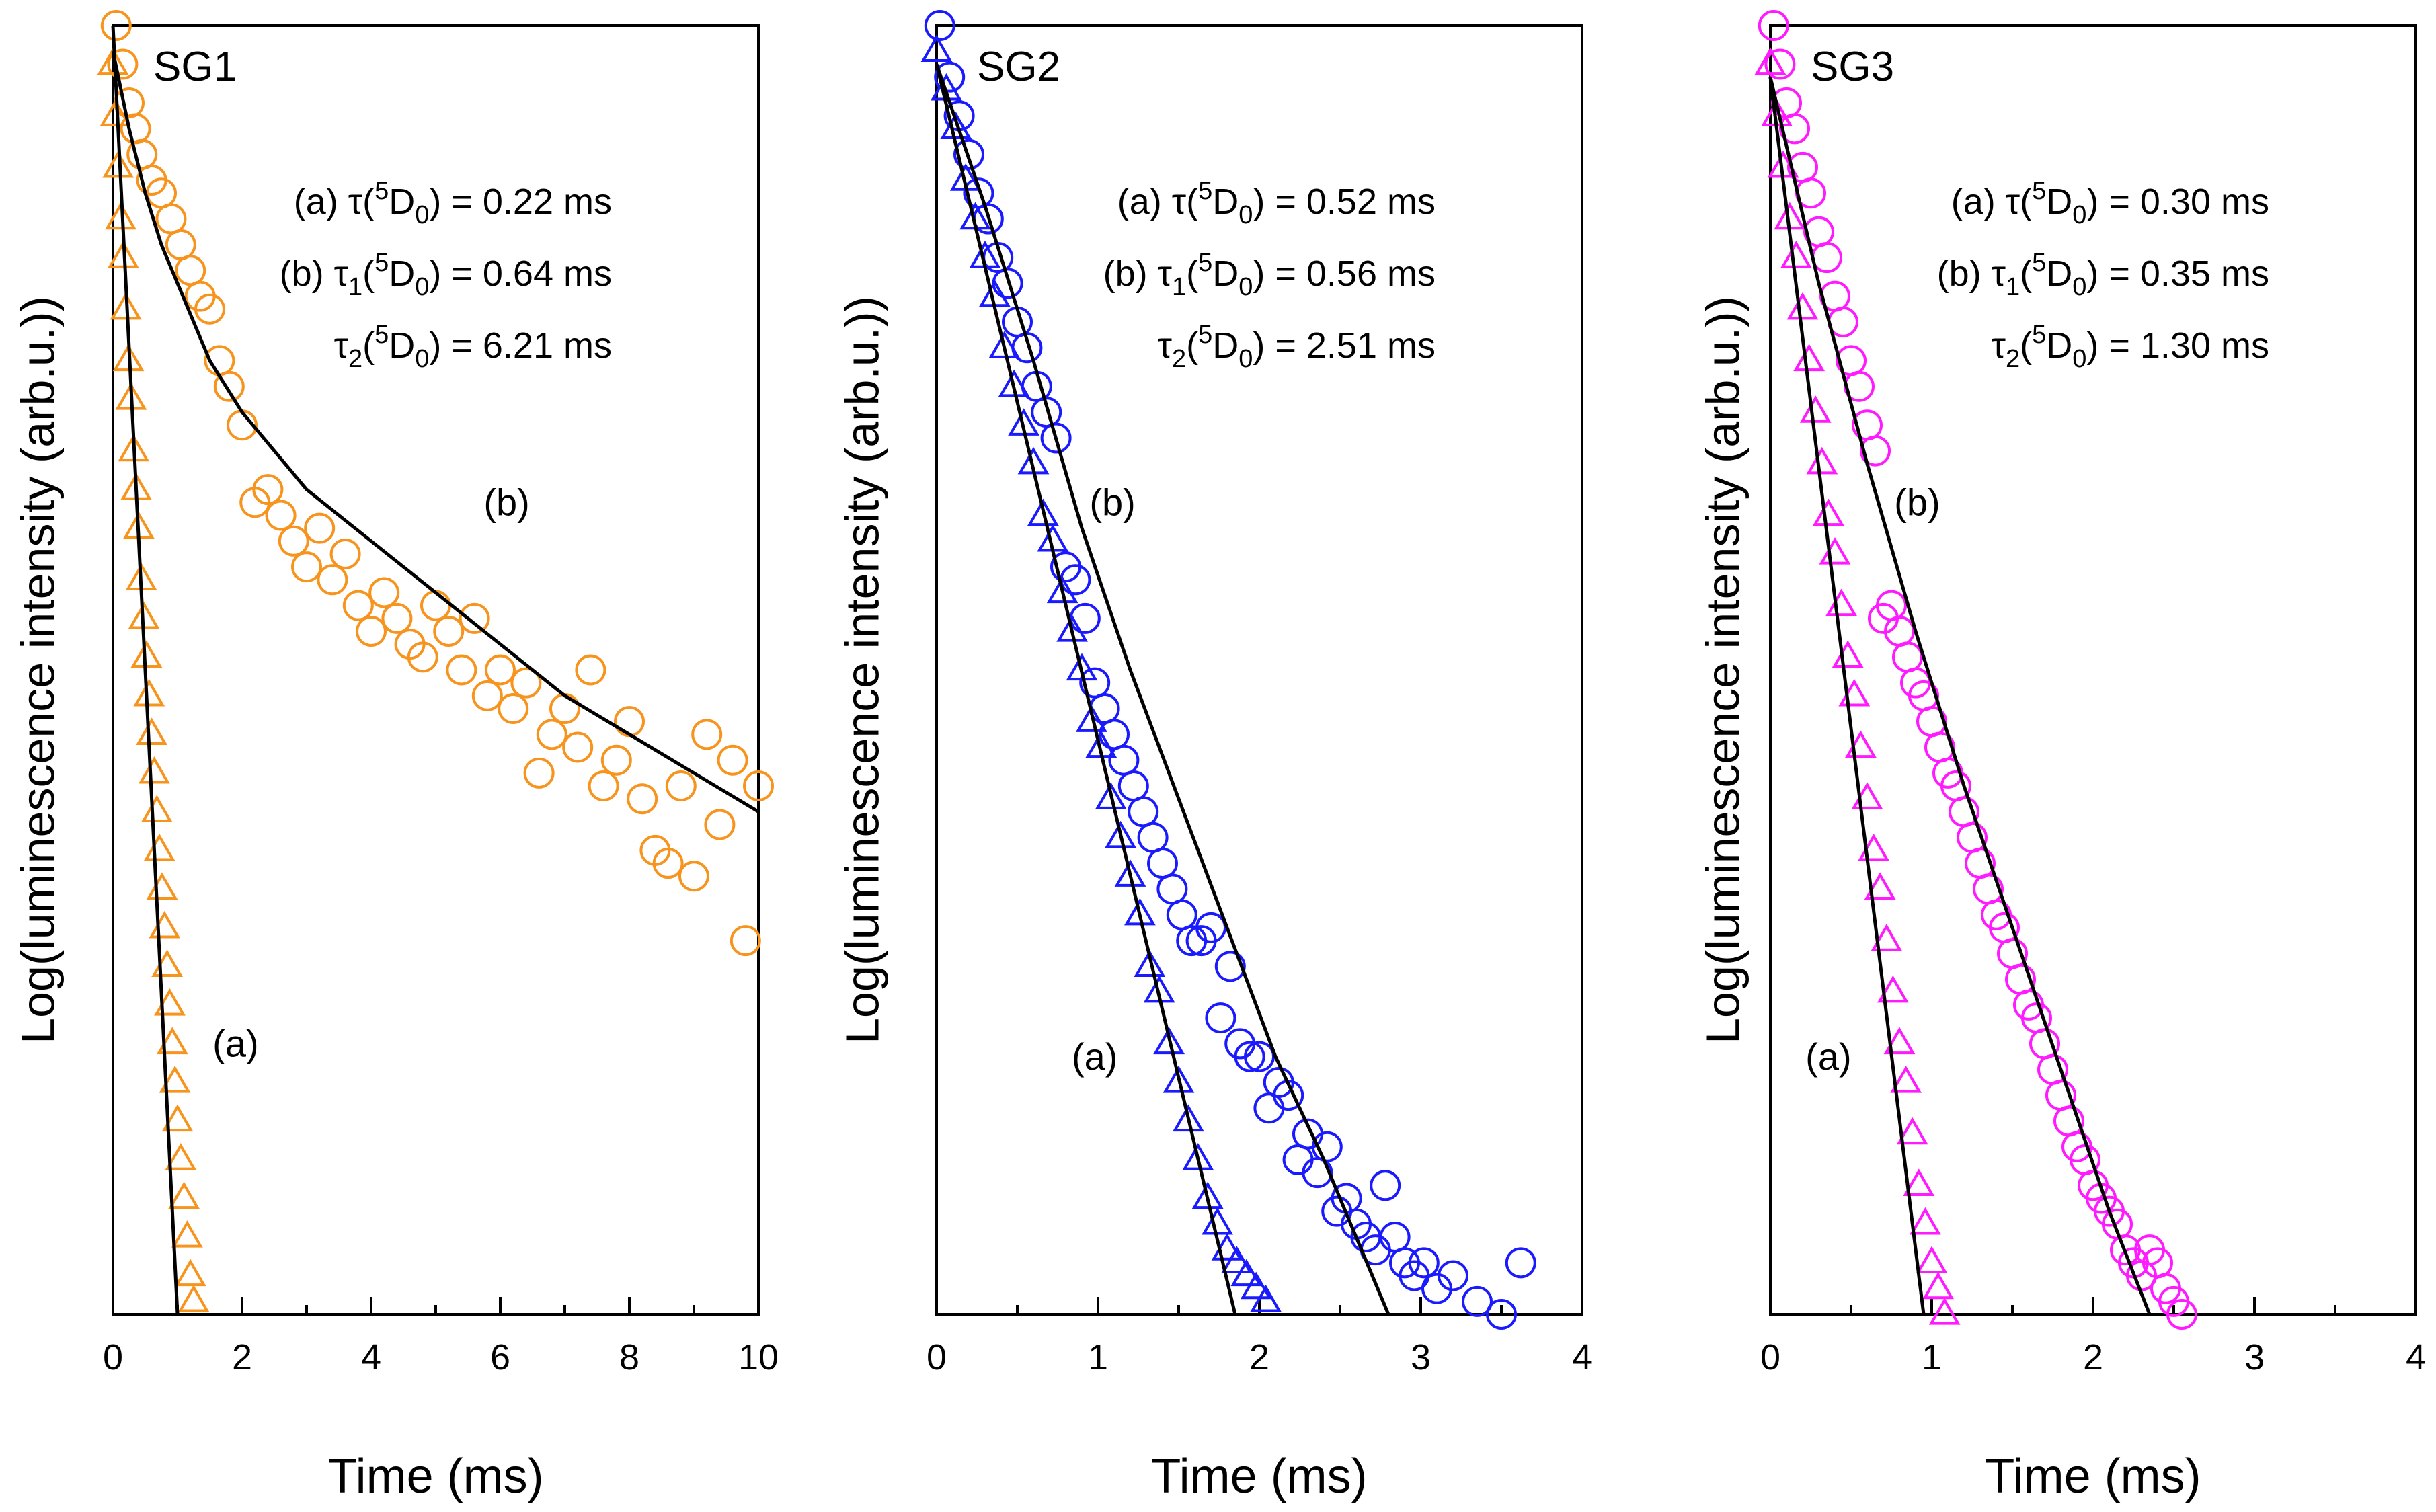  Describe the element at coordinates (2183, 273) in the screenshot. I see `annotation-value: = 0.35 ms` at that location.